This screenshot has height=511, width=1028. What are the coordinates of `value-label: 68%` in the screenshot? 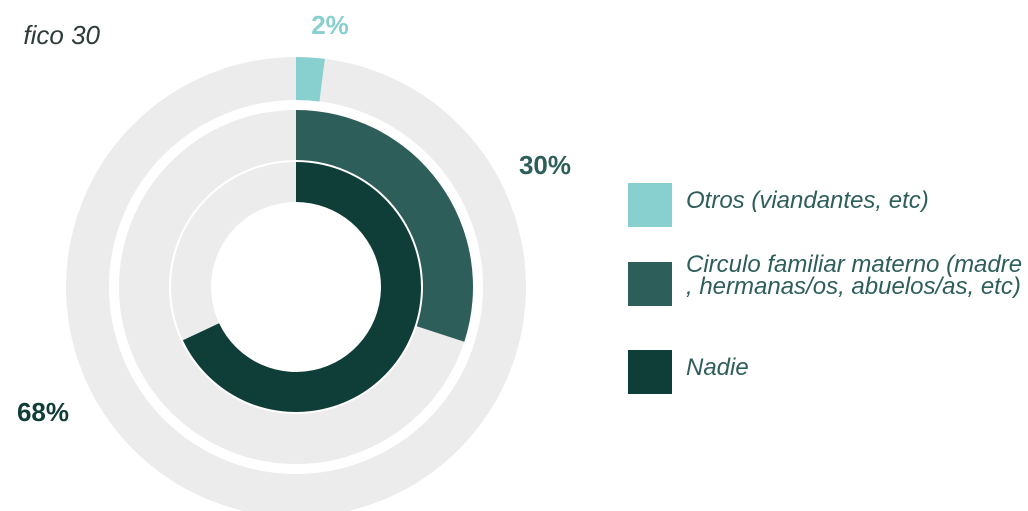 It's located at (43, 412).